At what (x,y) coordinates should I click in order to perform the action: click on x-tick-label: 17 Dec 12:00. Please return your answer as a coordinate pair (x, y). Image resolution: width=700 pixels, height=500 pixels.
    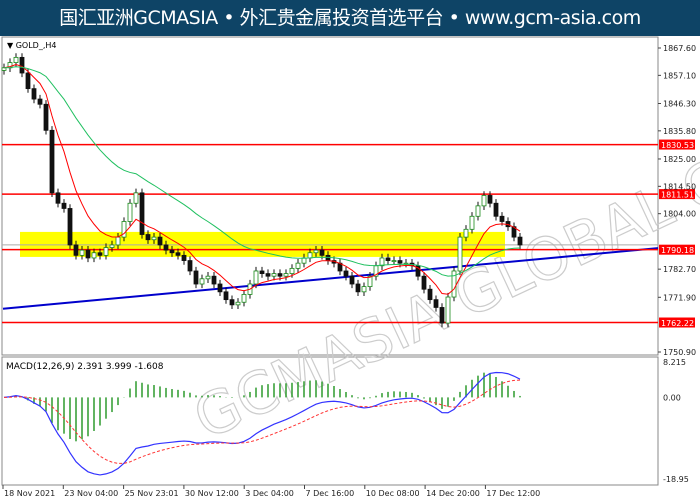
    Looking at the image, I should click on (513, 493).